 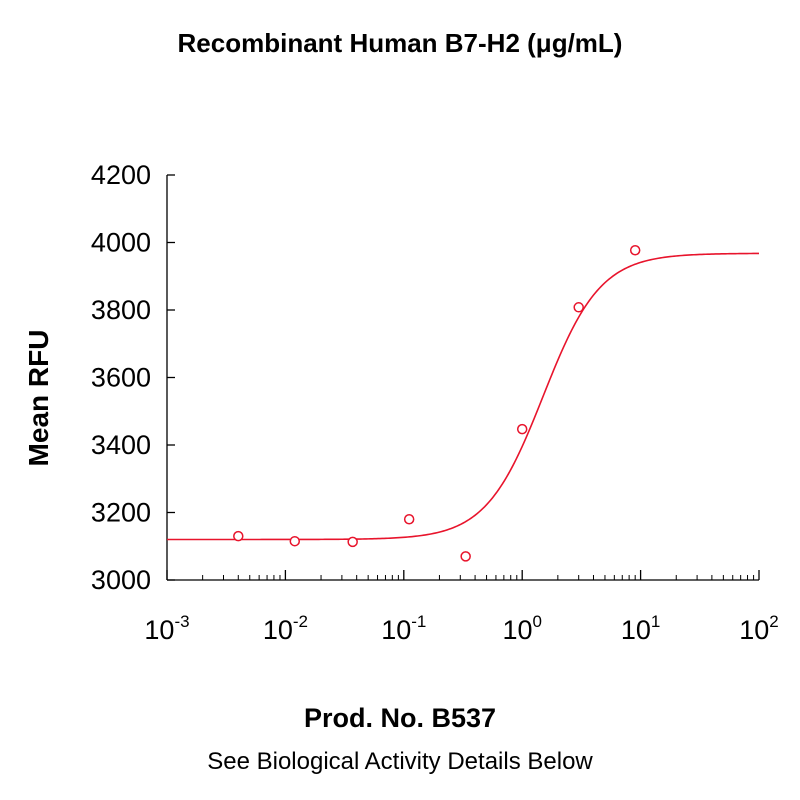 What do you see at coordinates (38, 398) in the screenshot?
I see `y-axis-label: Mean RFU` at bounding box center [38, 398].